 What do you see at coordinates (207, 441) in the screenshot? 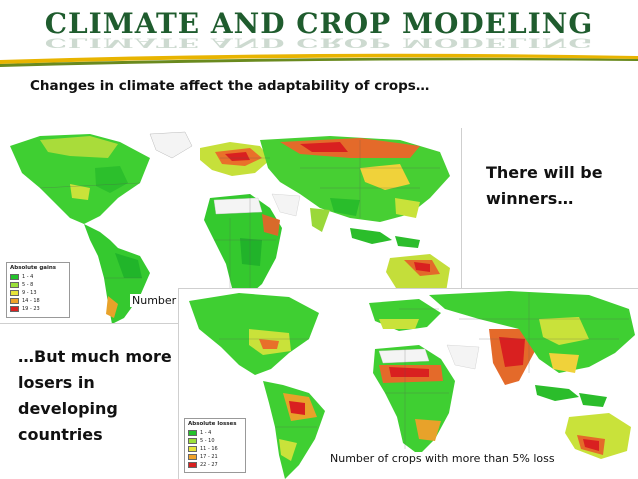
I see `legend-label: 5 - 10` at bounding box center [207, 441].